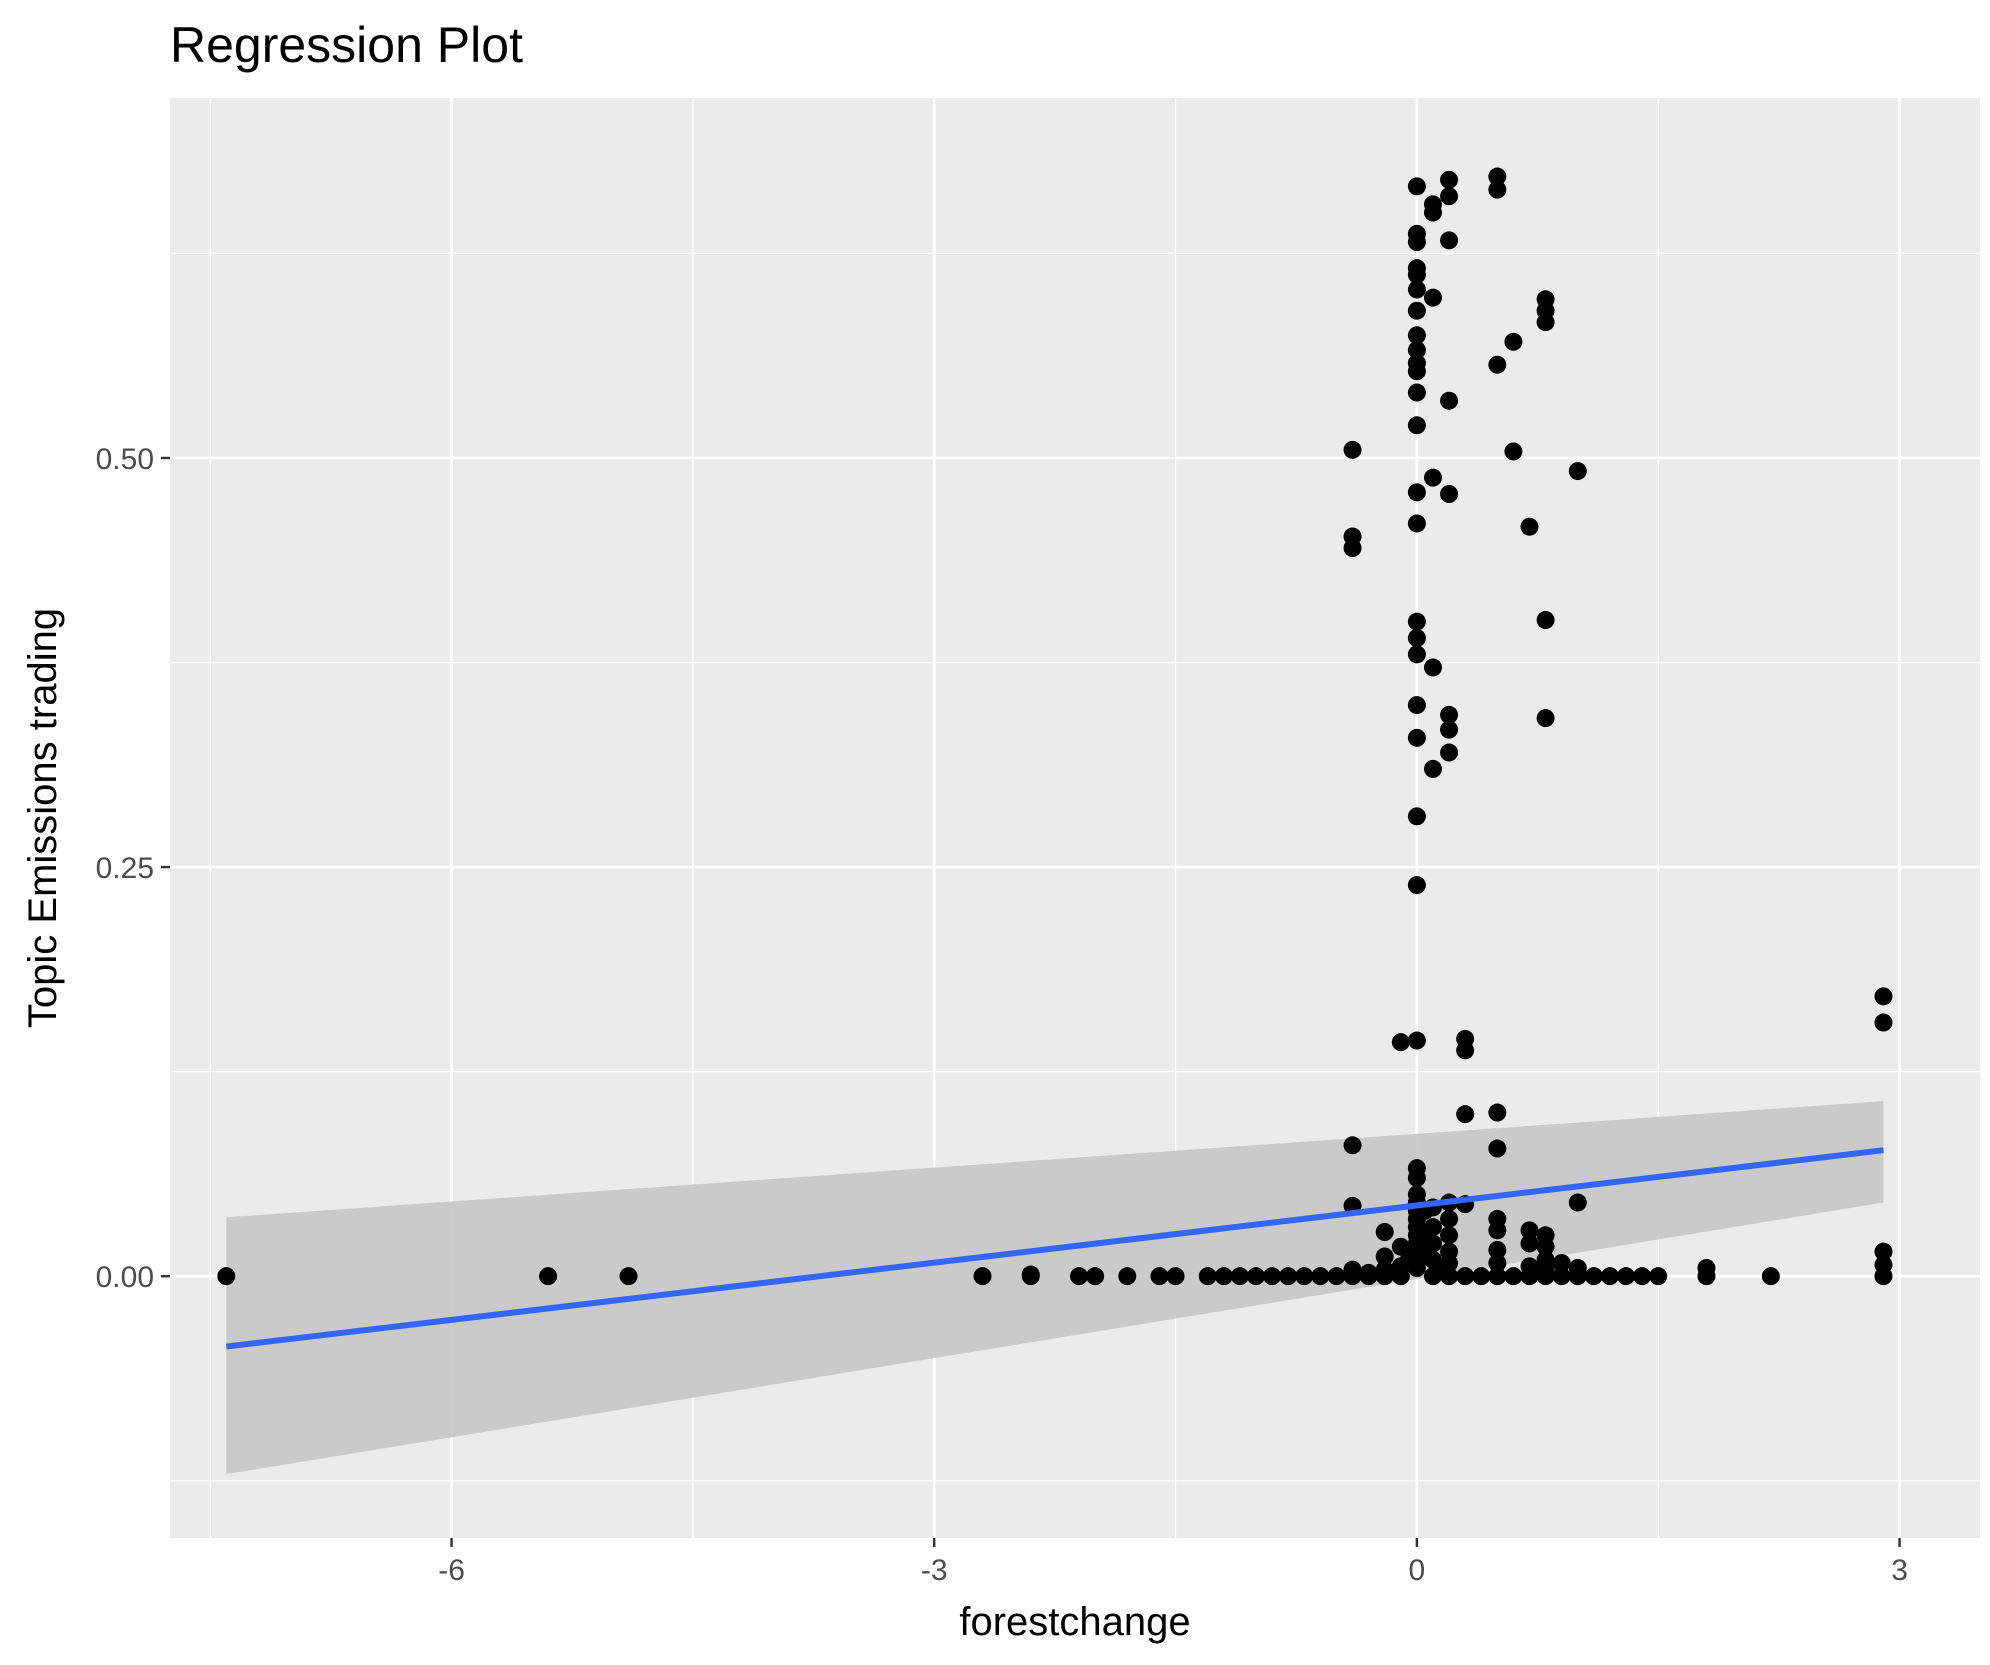 The width and height of the screenshot is (1990, 1665). Describe the element at coordinates (934, 1570) in the screenshot. I see `x-tick-label: -3` at that location.